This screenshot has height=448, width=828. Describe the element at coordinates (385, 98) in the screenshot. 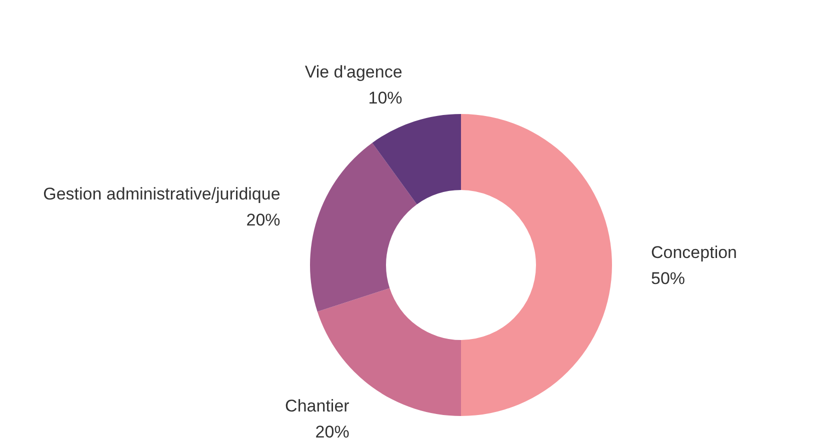

I see `data-label: 10%` at that location.